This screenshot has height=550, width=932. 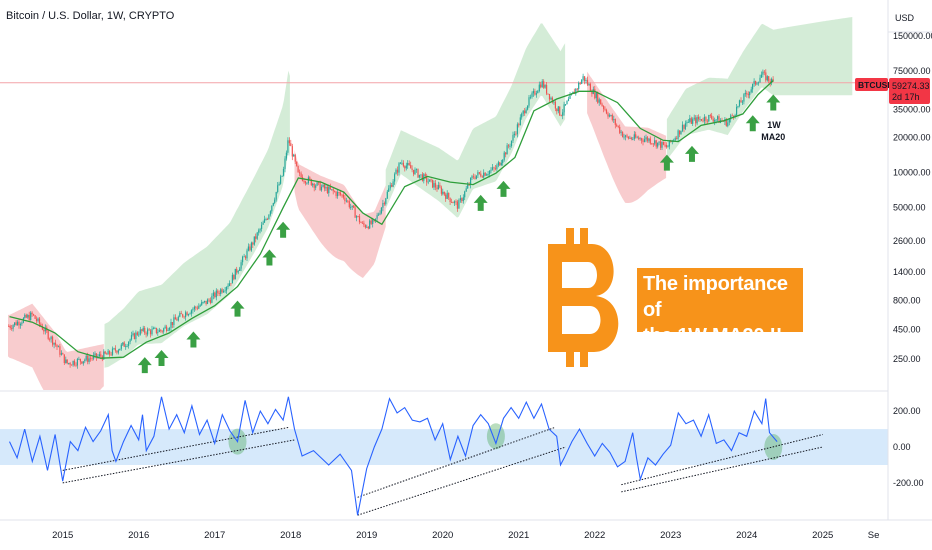 What do you see at coordinates (456, 462) in the screenshot?
I see `trend-line` at bounding box center [456, 462].